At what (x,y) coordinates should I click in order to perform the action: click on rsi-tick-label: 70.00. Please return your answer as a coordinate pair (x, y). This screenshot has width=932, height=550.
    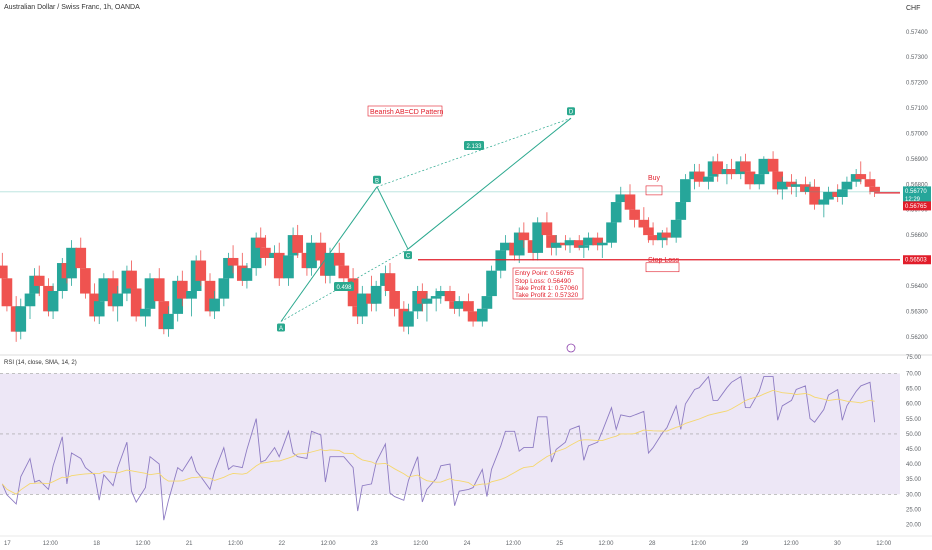
    Looking at the image, I should click on (914, 375).